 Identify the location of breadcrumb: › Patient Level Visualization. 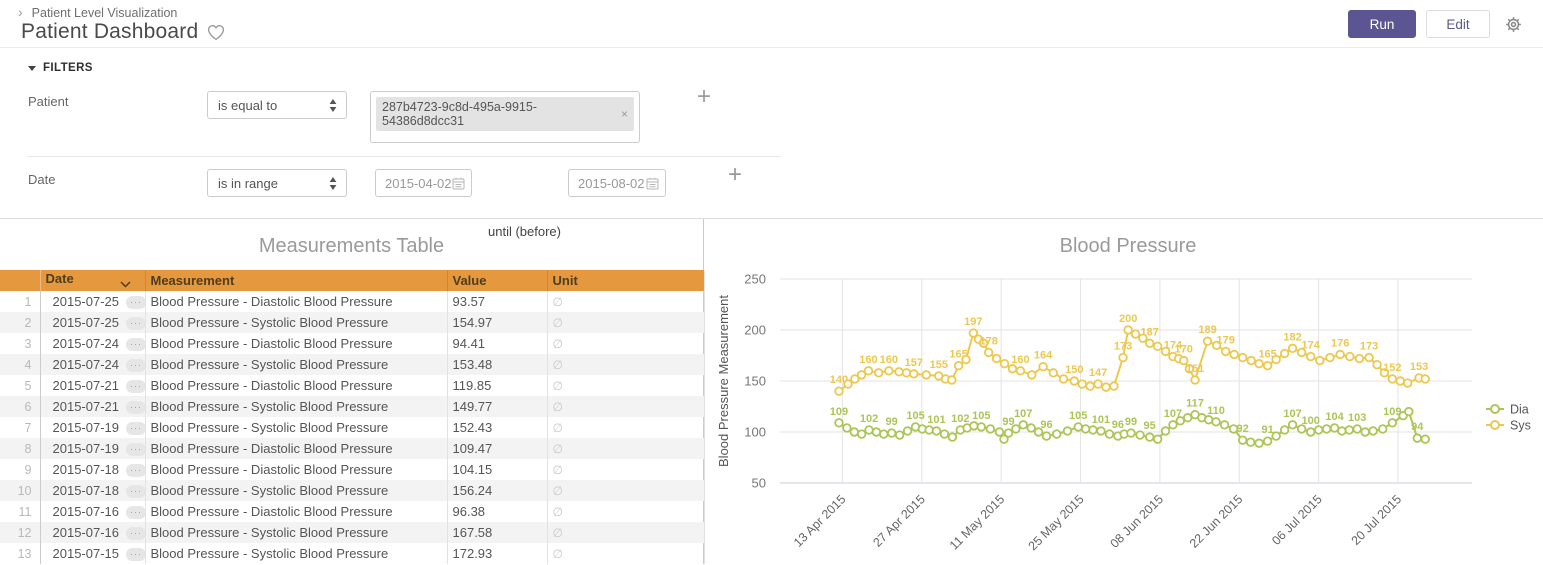
(97, 12).